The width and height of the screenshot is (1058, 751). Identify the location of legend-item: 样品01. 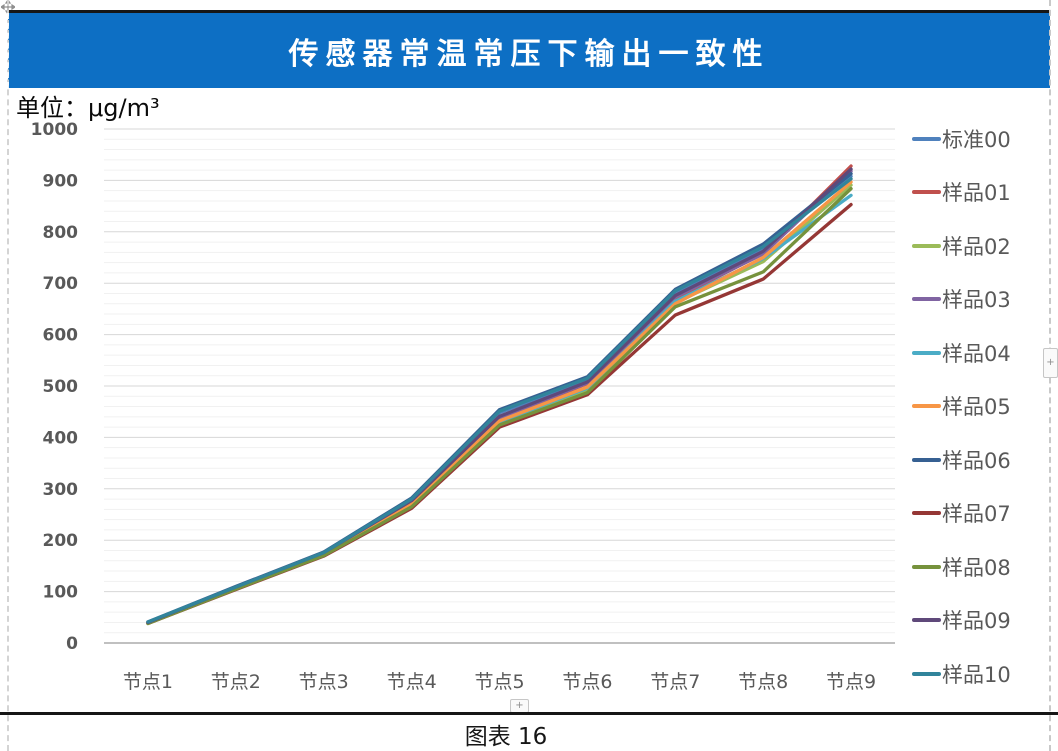
(977, 193).